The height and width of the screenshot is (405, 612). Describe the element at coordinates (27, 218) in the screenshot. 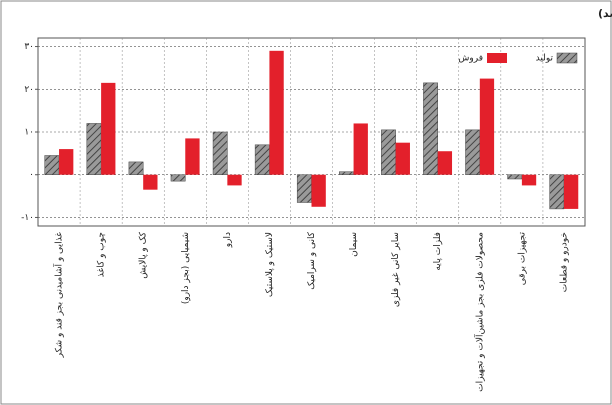

I see `y-tick-label: -۱۰` at that location.